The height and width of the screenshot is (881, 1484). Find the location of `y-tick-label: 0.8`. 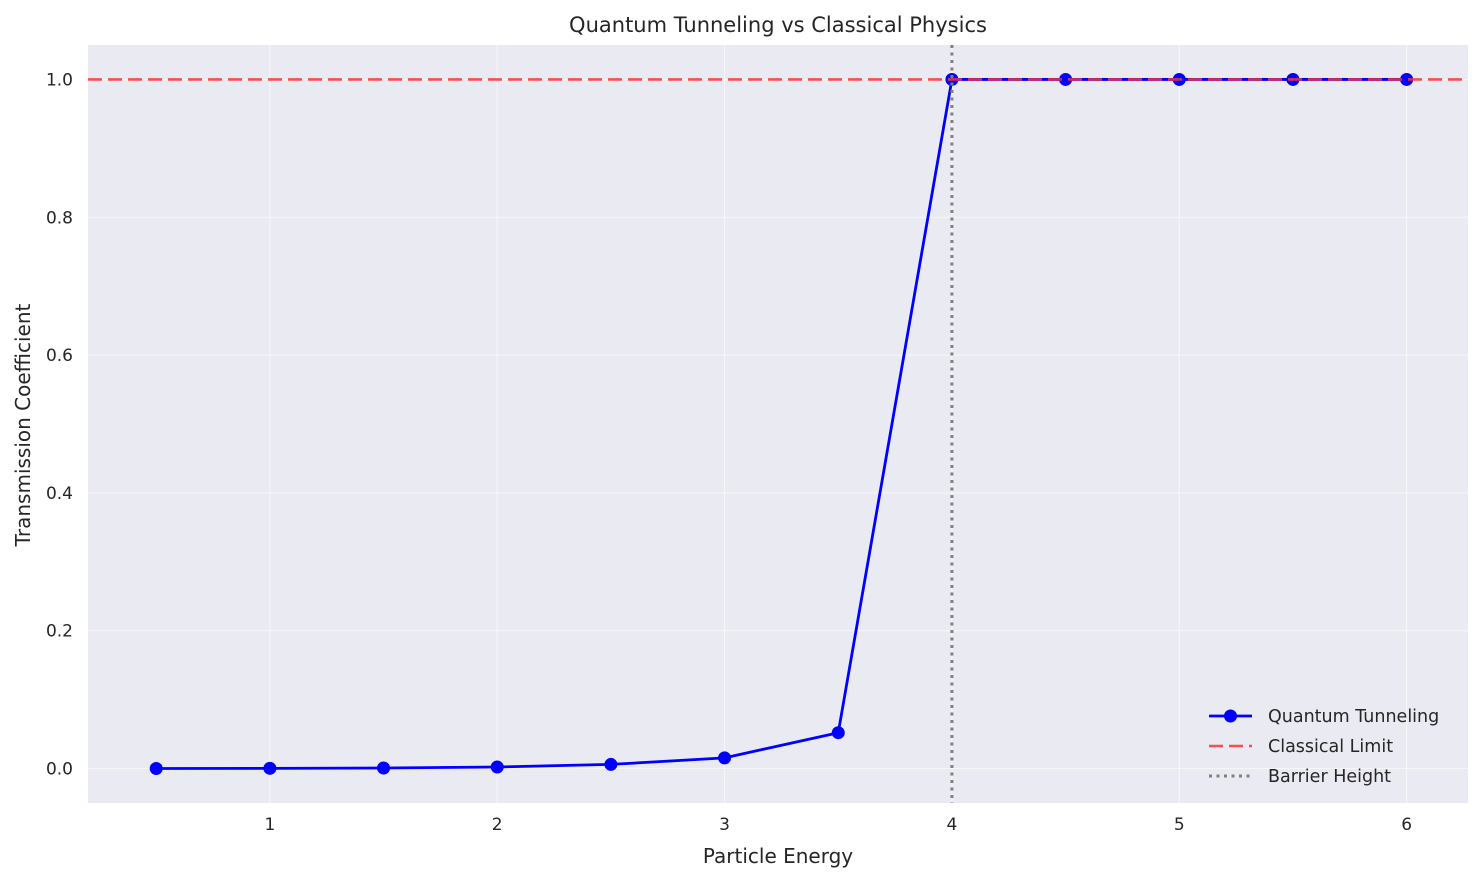

y-tick-label: 0.8 is located at coordinates (59, 218).